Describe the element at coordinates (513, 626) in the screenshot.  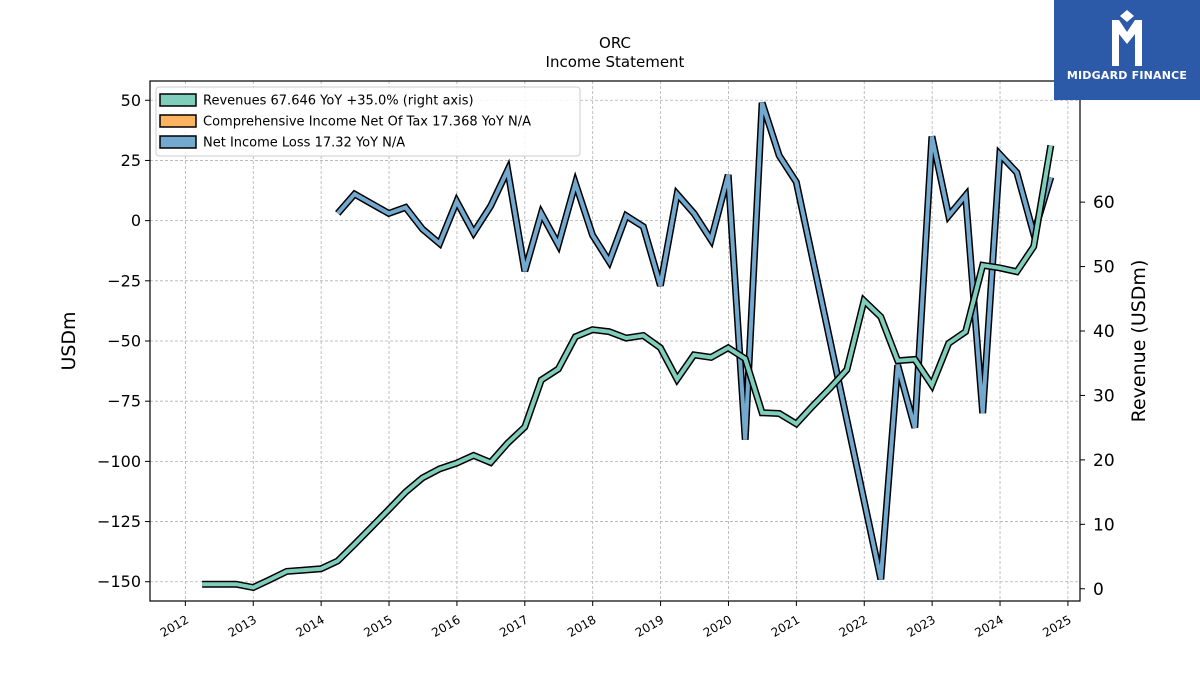
I see `x-tick-label: 2017` at that location.